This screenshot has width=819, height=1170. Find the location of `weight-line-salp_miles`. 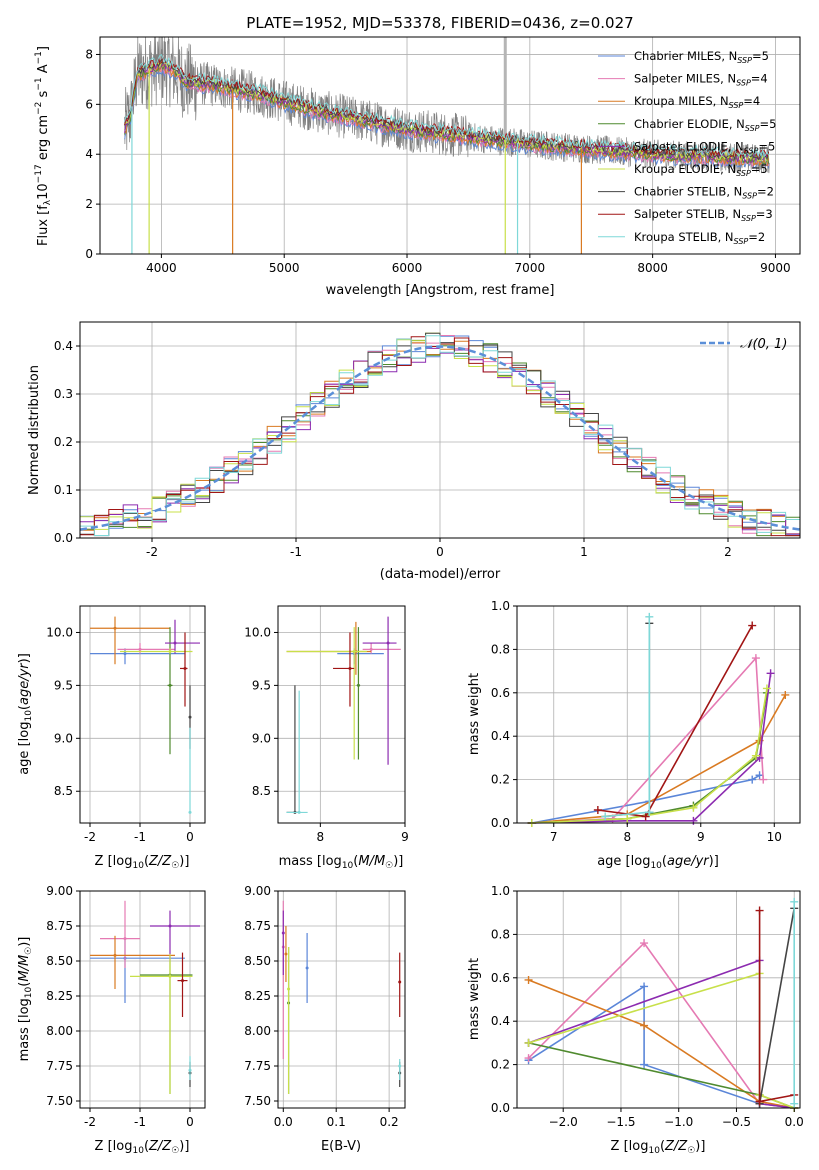

weight-line-salp_miles is located at coordinates (661, 1025).